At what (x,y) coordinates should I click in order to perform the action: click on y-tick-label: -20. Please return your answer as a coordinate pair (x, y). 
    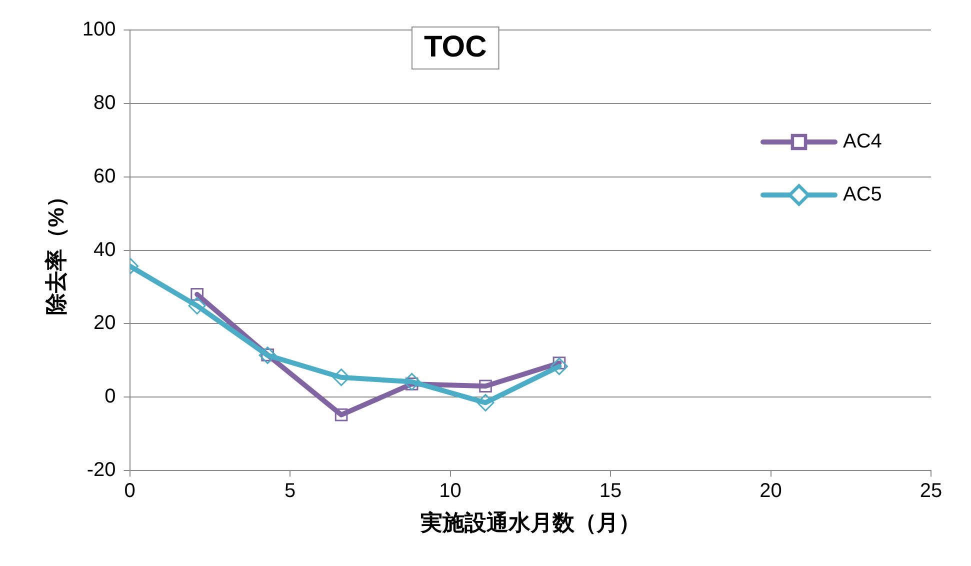
    Looking at the image, I should click on (101, 470).